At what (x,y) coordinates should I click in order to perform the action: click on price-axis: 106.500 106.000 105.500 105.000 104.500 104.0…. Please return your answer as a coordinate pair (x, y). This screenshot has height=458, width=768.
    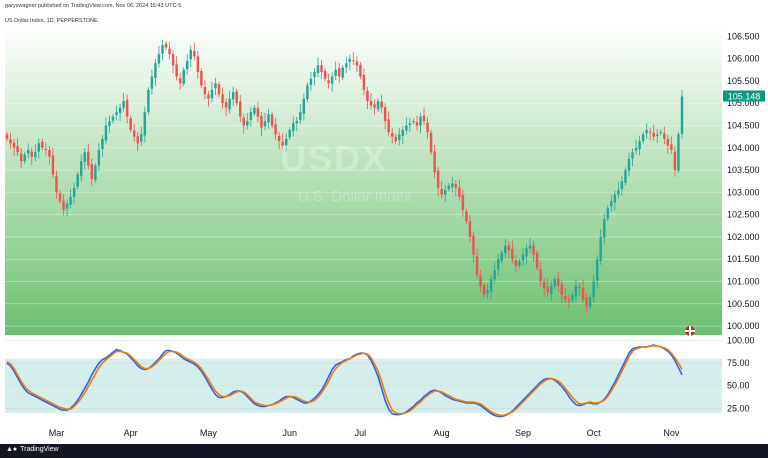
    Looking at the image, I should click on (743, 181).